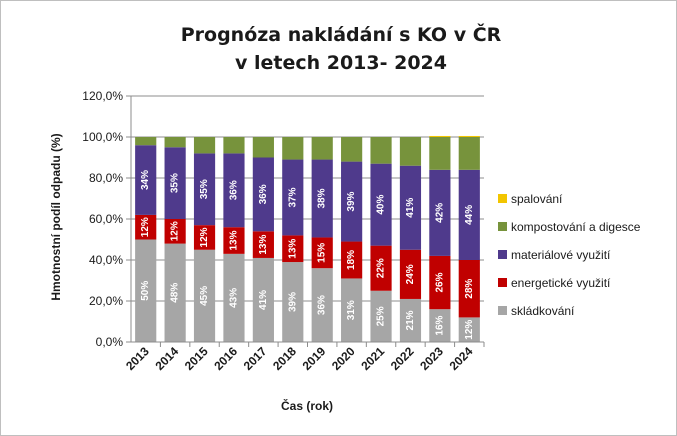 The image size is (677, 436). I want to click on y-tick-label: 20,0%, so click(106, 301).